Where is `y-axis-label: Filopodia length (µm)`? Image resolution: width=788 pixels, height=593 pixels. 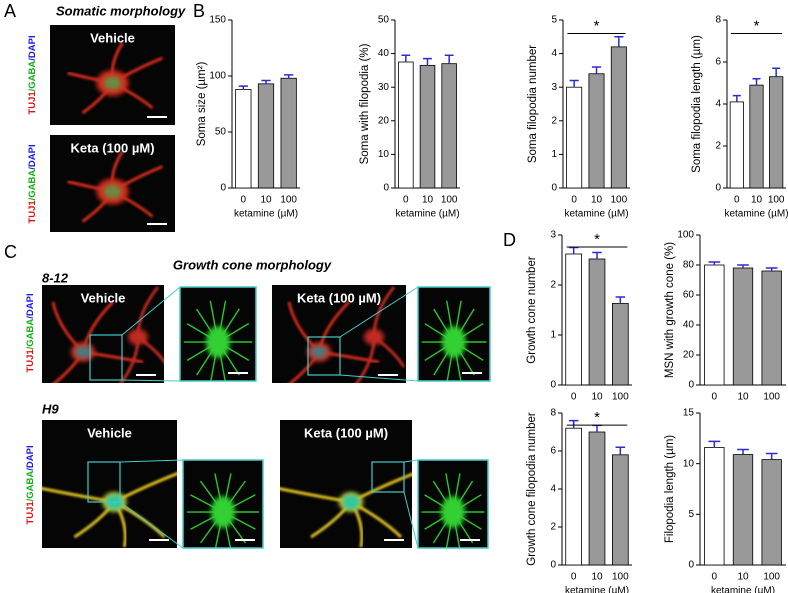
y-axis-label: Filopodia length (µm) is located at coordinates (670, 489).